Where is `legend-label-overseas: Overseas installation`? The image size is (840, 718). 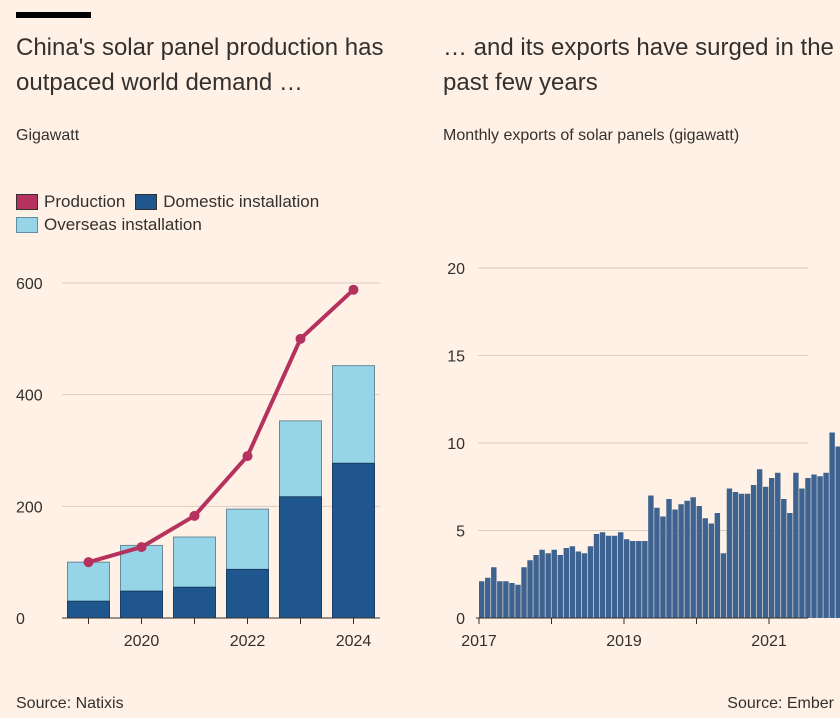 legend-label-overseas: Overseas installation is located at coordinates (123, 224).